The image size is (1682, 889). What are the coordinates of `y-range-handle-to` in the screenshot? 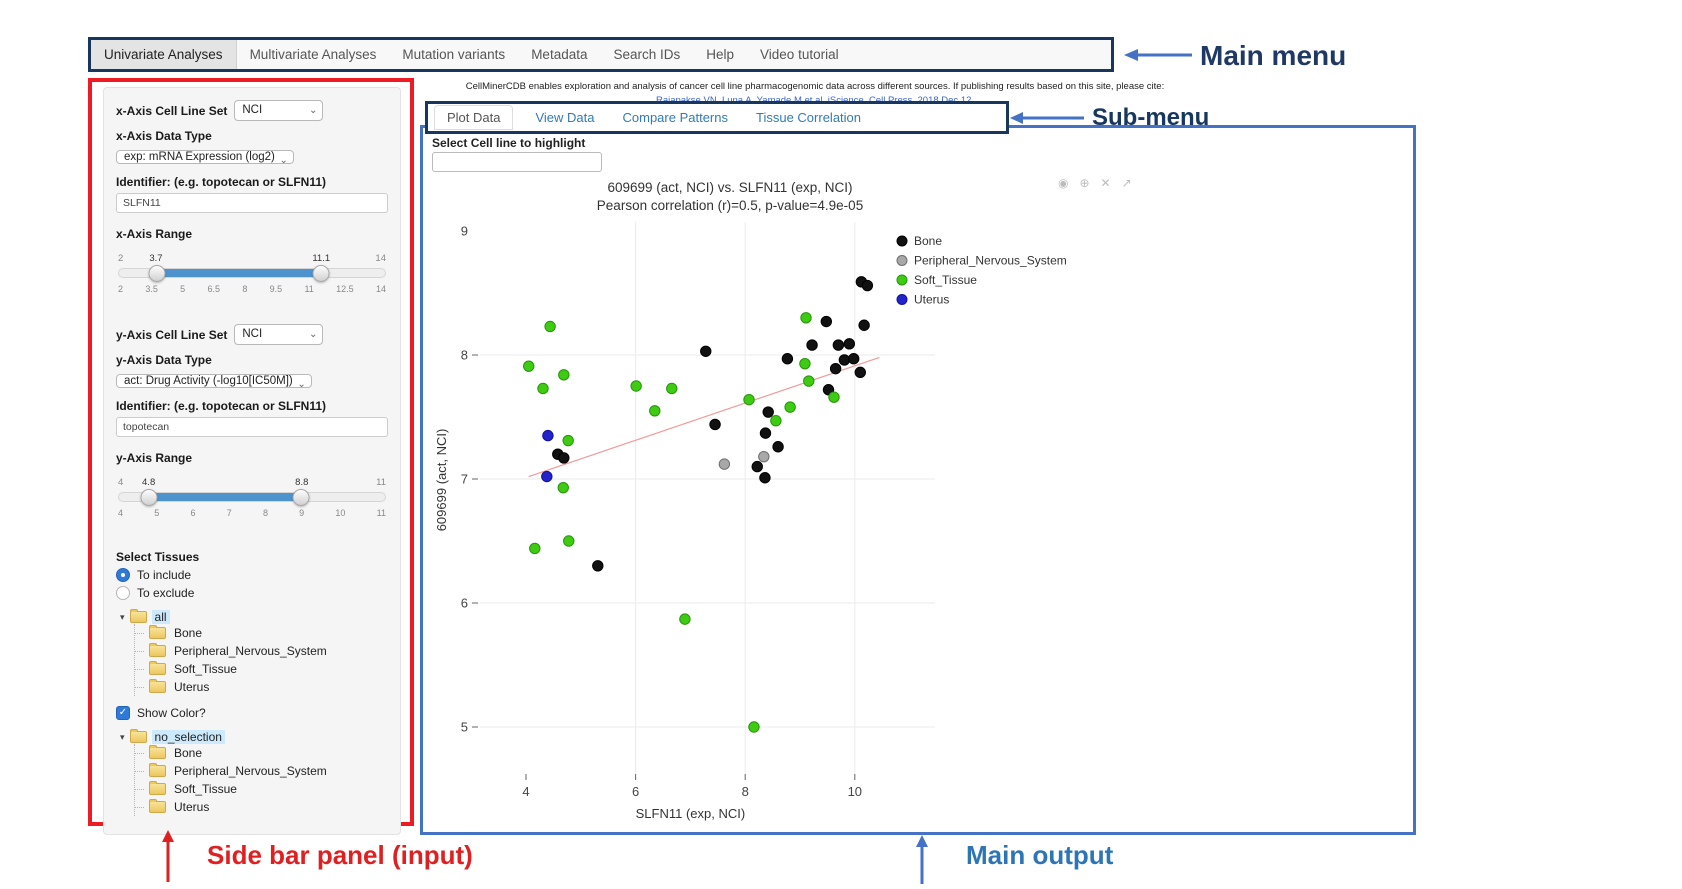 It's located at (301, 497).